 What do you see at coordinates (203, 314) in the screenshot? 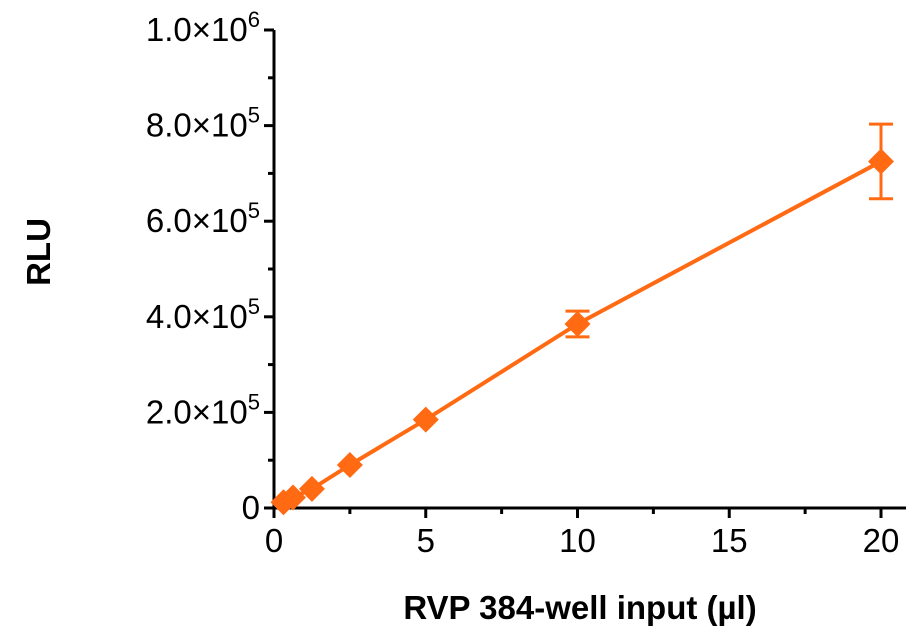
I see `y-tick-label: 4.0×10⁵` at bounding box center [203, 314].